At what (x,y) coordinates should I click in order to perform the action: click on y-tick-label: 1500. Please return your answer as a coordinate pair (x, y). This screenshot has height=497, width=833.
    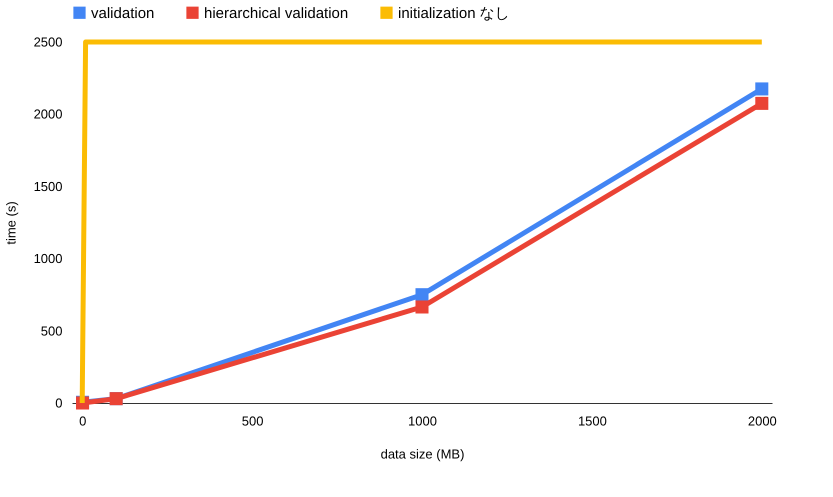
    Looking at the image, I should click on (48, 186).